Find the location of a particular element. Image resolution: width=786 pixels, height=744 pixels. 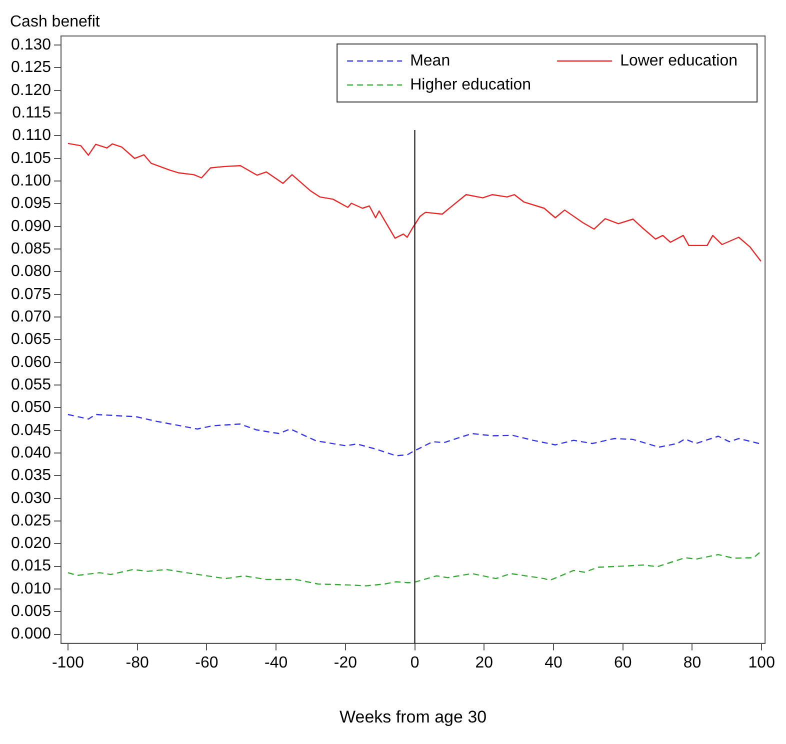

legend-label: Lower education is located at coordinates (679, 61).